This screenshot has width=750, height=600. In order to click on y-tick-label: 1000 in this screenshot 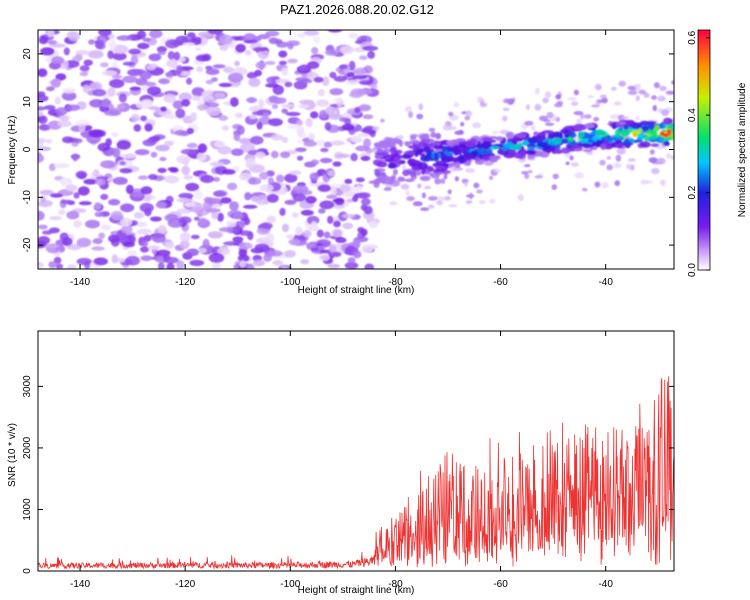, I will do `click(27, 509)`.